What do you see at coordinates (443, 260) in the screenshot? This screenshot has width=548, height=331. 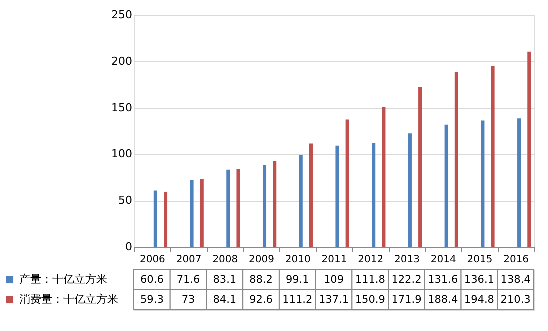 I see `x-tick-label: 2014` at bounding box center [443, 260].